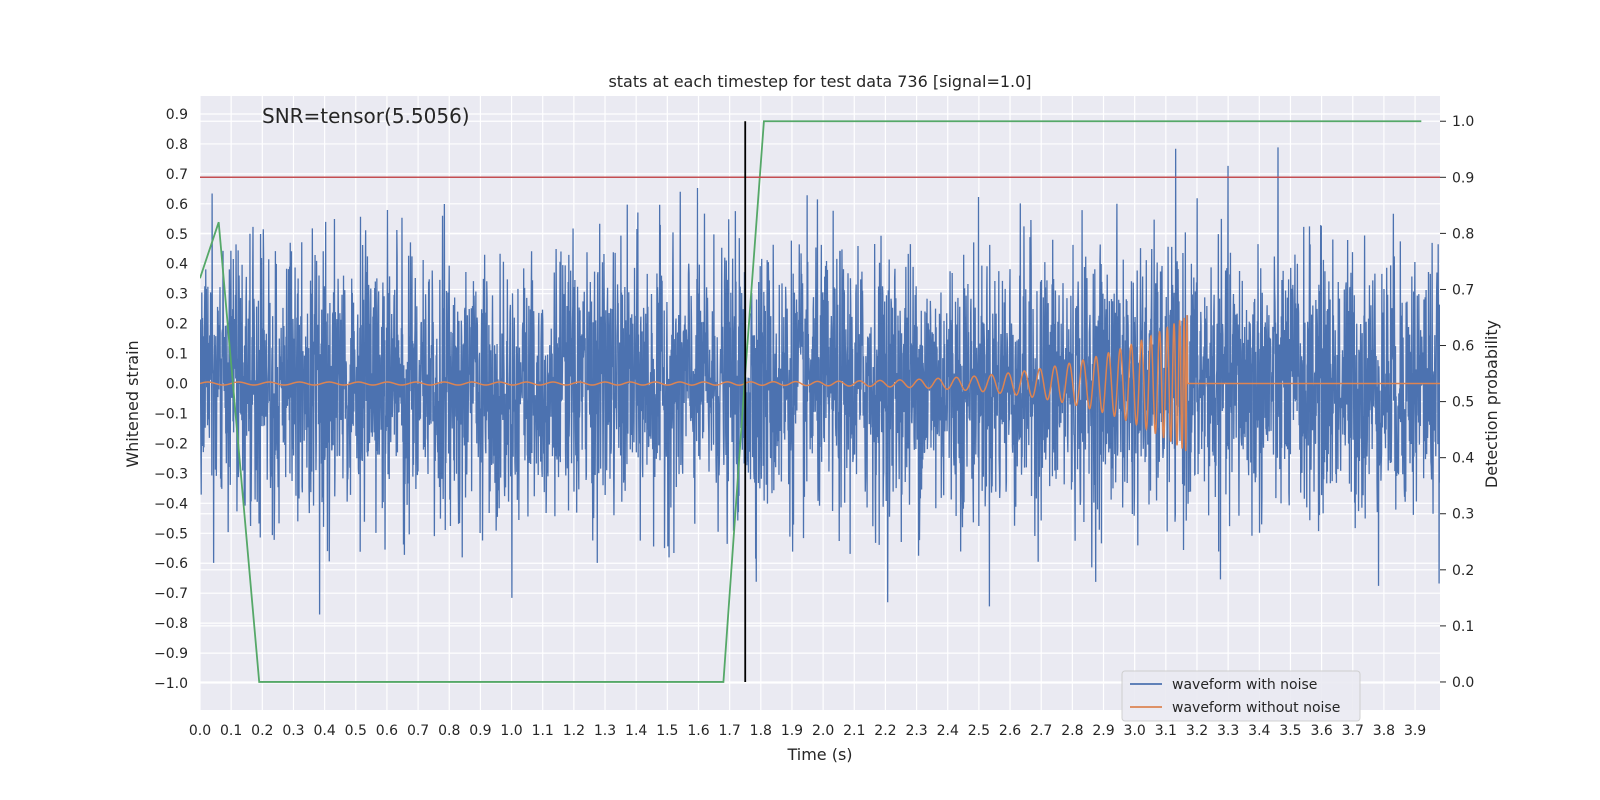  Describe the element at coordinates (1463, 403) in the screenshot. I see `right-y-tick-label: 0.5` at that location.